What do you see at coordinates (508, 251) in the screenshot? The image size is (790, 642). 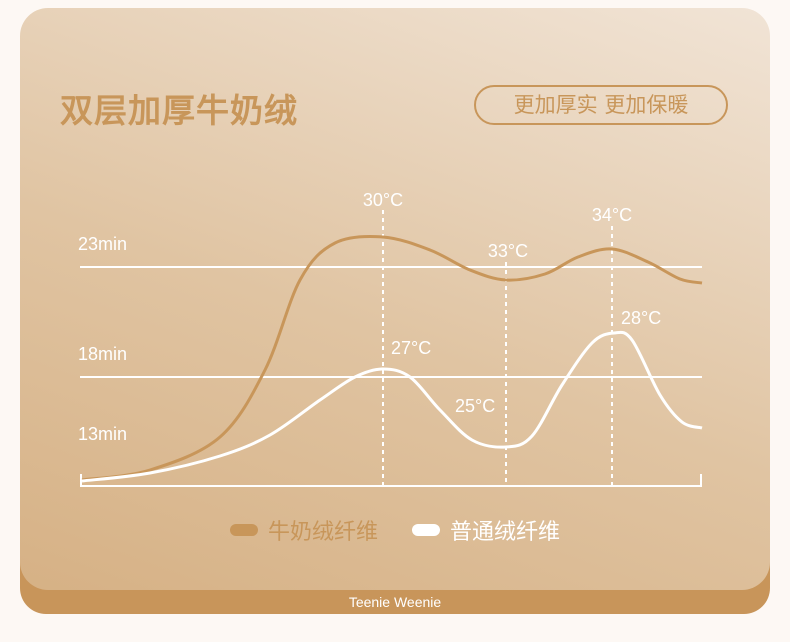 I see `data-label: 33°C` at bounding box center [508, 251].